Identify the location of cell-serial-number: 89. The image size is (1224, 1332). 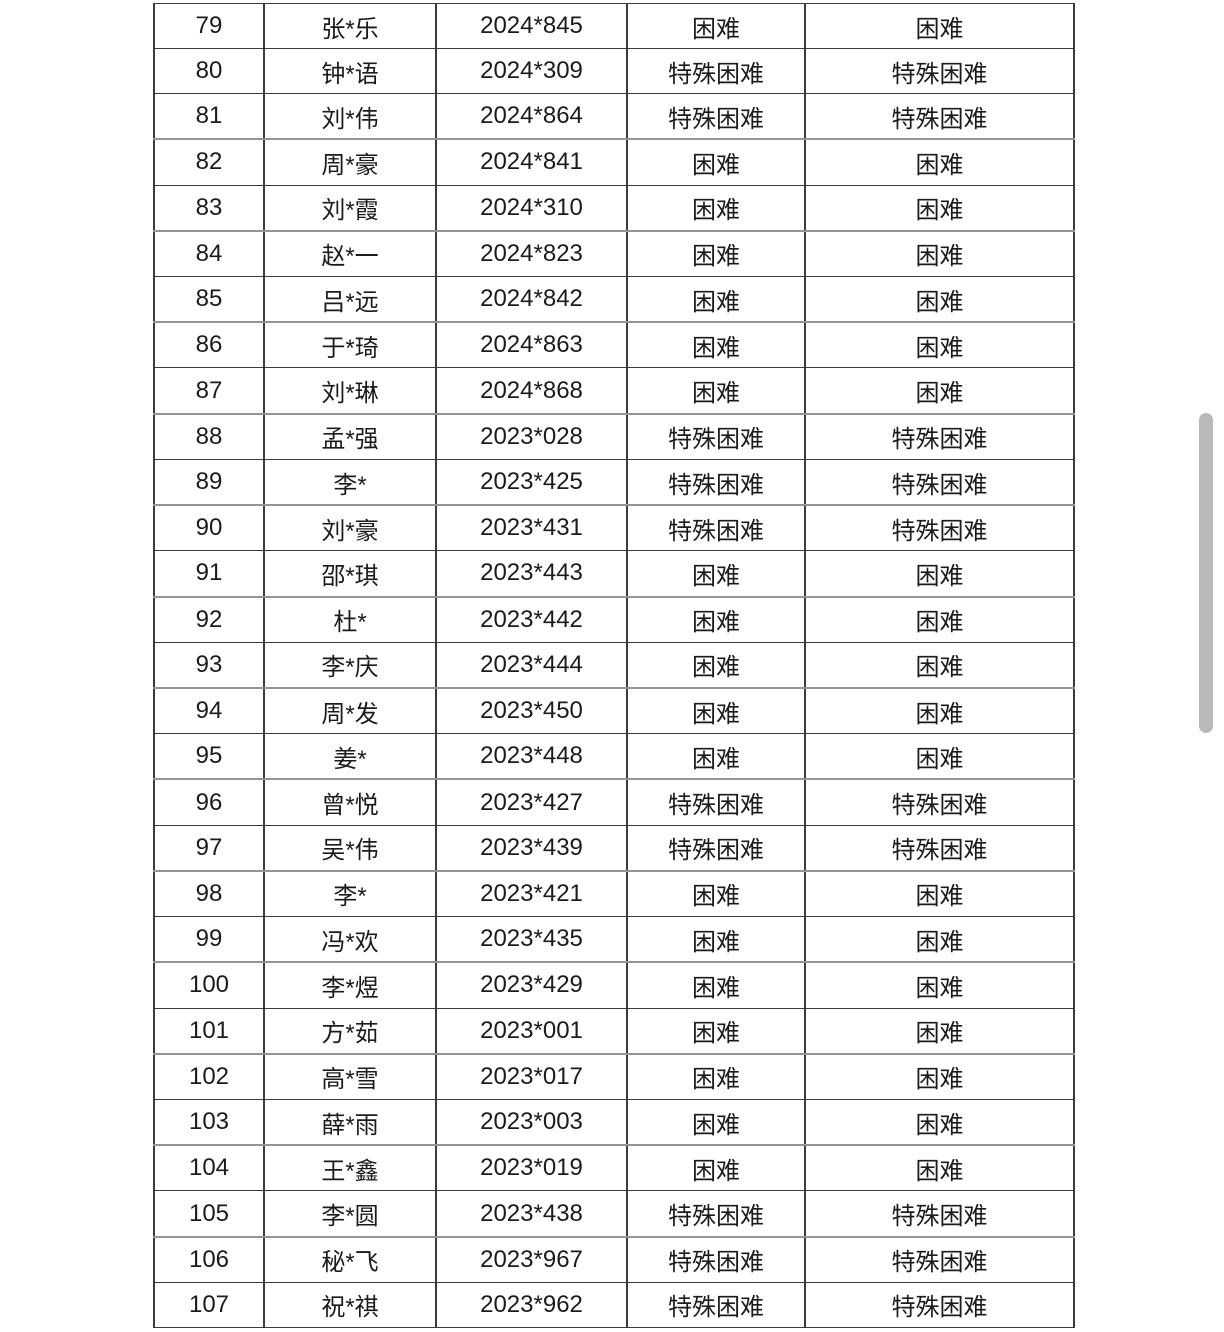
(209, 482).